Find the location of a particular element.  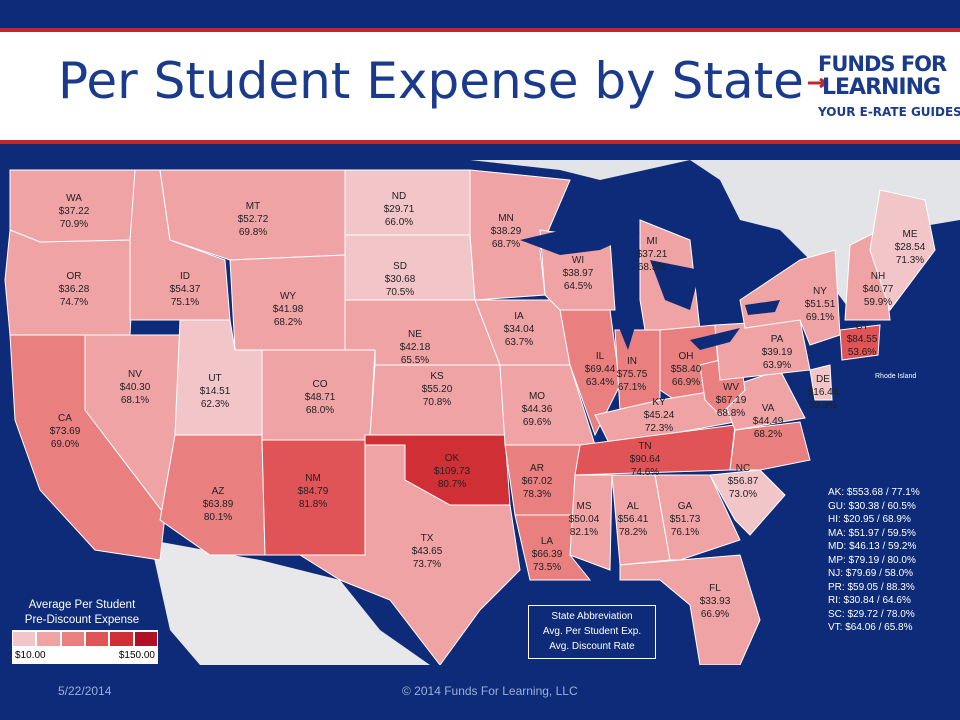

state-label-abbr: VA is located at coordinates (768, 408).